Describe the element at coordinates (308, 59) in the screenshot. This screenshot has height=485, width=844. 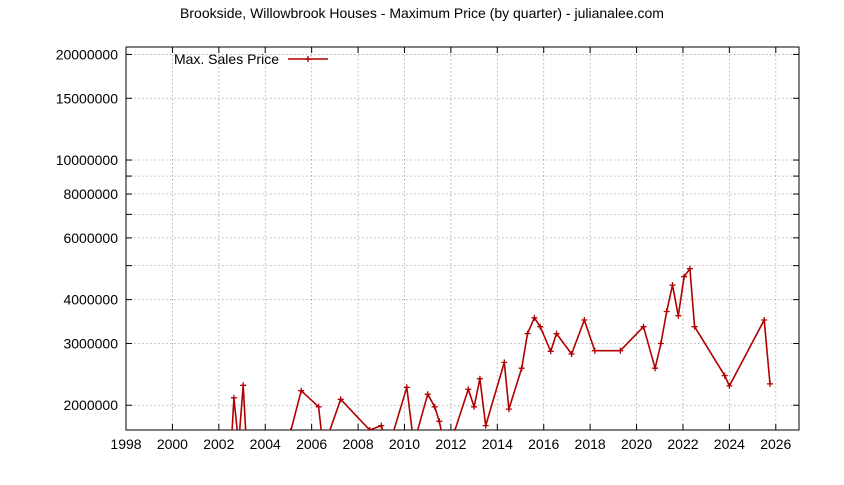
I see `legend-marker` at that location.